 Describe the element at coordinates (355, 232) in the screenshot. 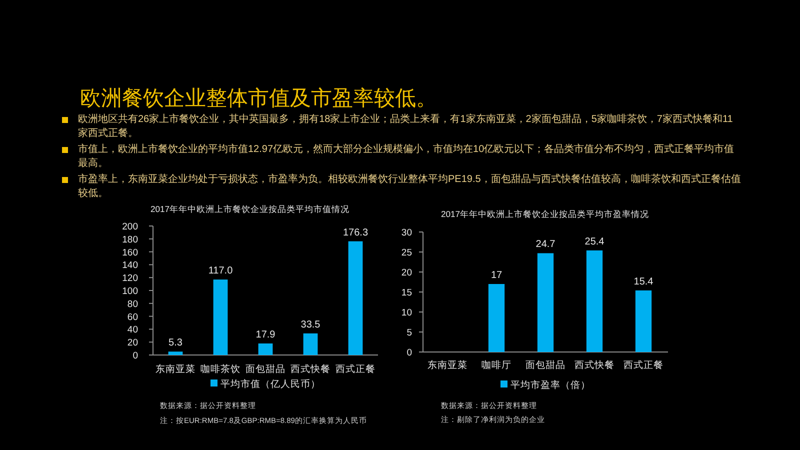

I see `data-label: 176.3` at that location.